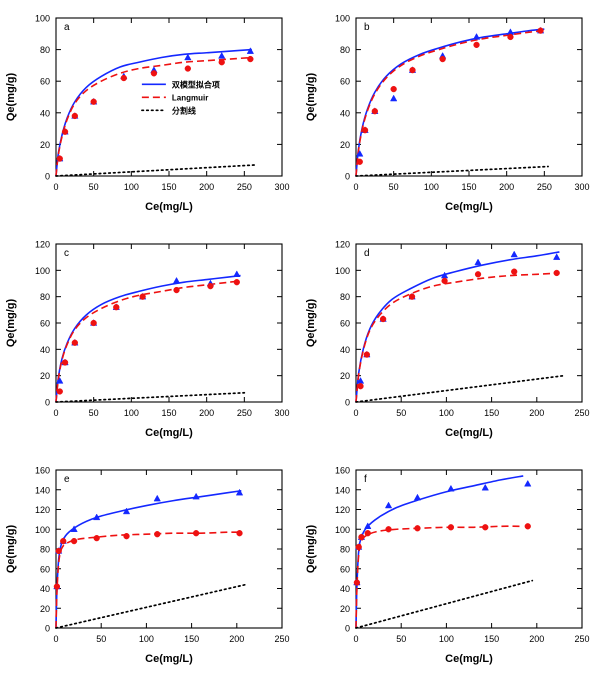 This screenshot has height=680, width=600. What do you see at coordinates (67, 479) in the screenshot?
I see `panel-letter: e` at bounding box center [67, 479].